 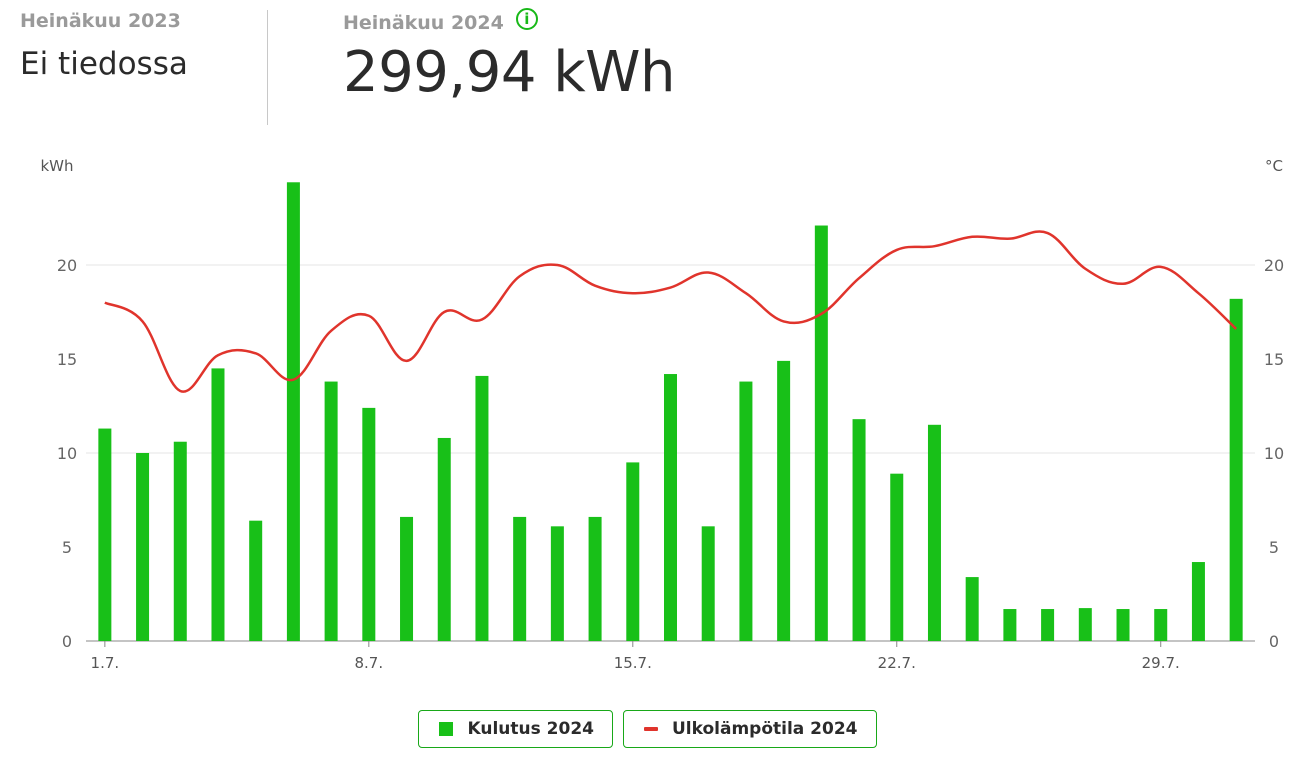 What do you see at coordinates (423, 23) in the screenshot?
I see `current-period-label: Heinäkuu 2024` at bounding box center [423, 23].